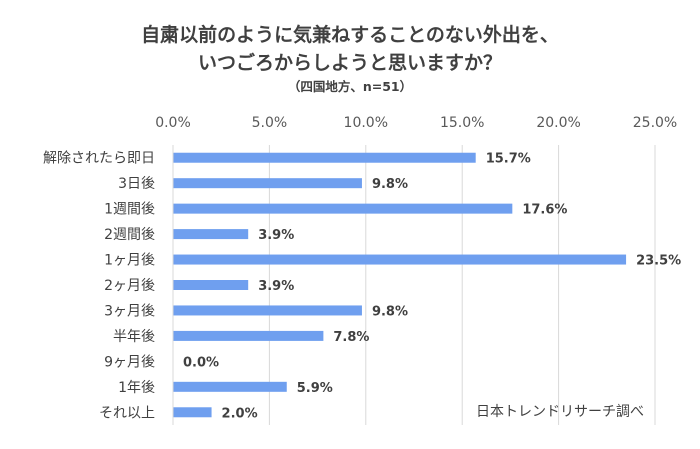 Image resolution: width=700 pixels, height=449 pixels. Describe the element at coordinates (134, 337) in the screenshot. I see `category-label: 半年後` at that location.